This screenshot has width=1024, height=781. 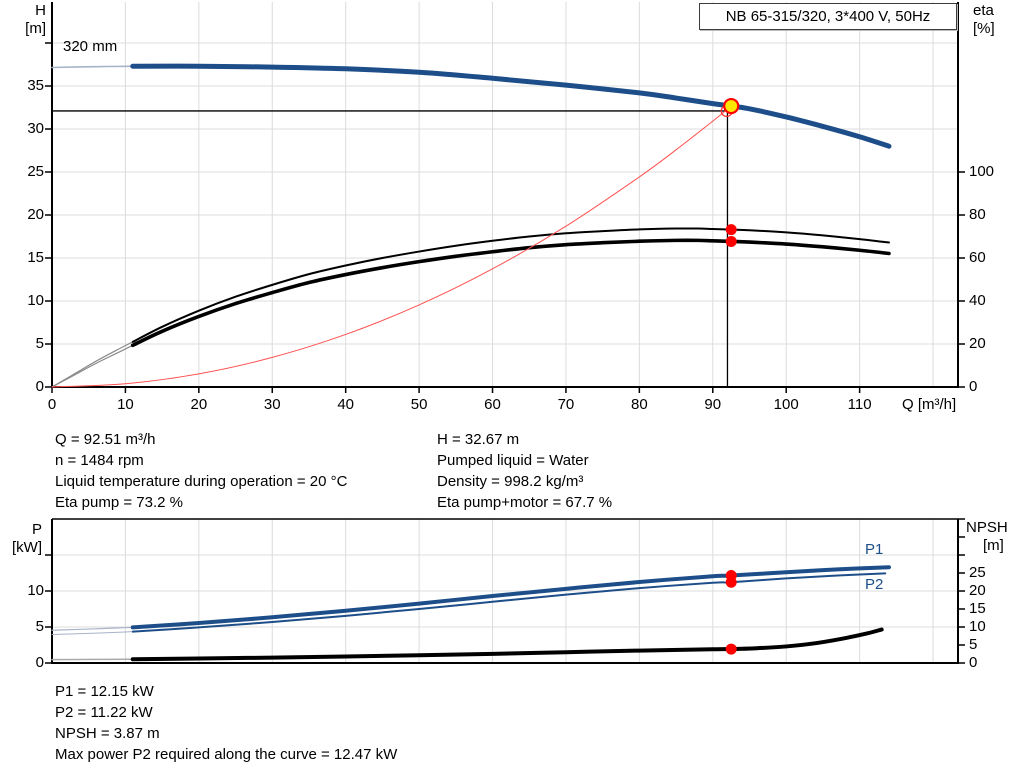 What do you see at coordinates (786, 404) in the screenshot?
I see `q-tick-label: 100` at bounding box center [786, 404].